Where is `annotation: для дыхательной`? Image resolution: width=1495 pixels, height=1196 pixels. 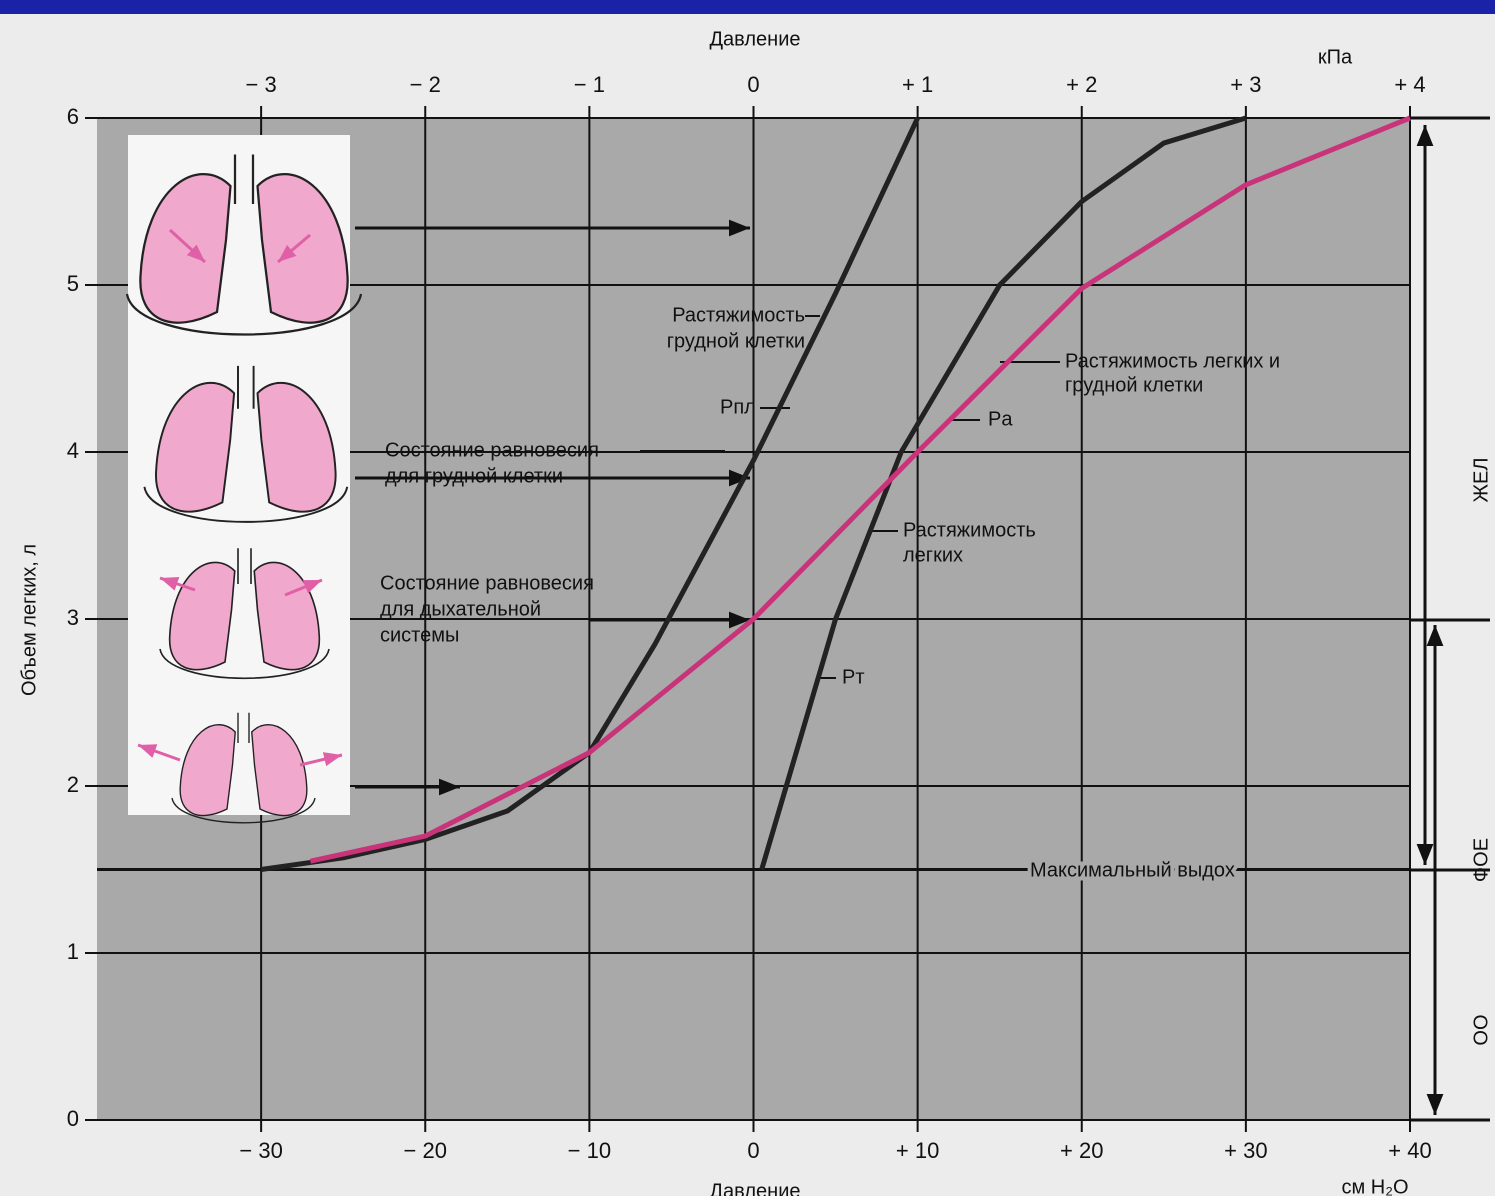
annotation: для дыхательной is located at coordinates (460, 609).